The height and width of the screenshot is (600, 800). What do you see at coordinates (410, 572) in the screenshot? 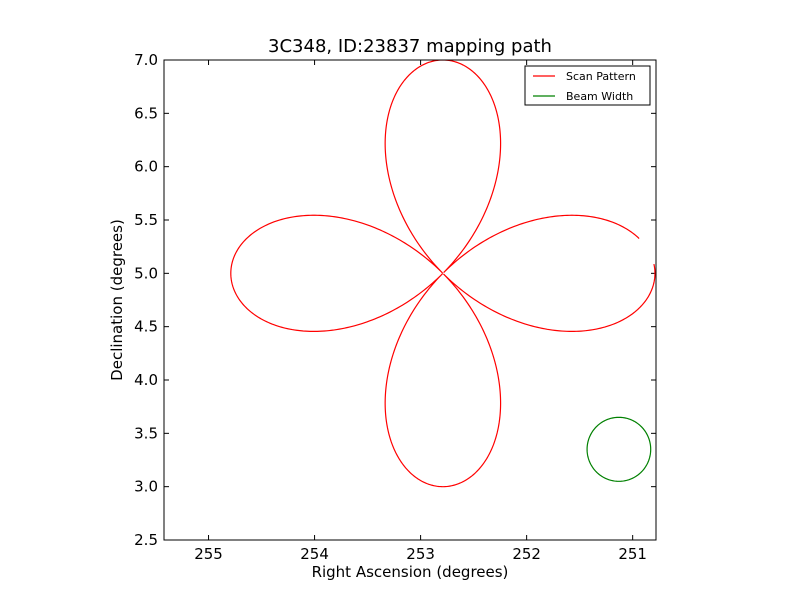
I see `x-axis-label: Right Ascension (degrees)` at bounding box center [410, 572].